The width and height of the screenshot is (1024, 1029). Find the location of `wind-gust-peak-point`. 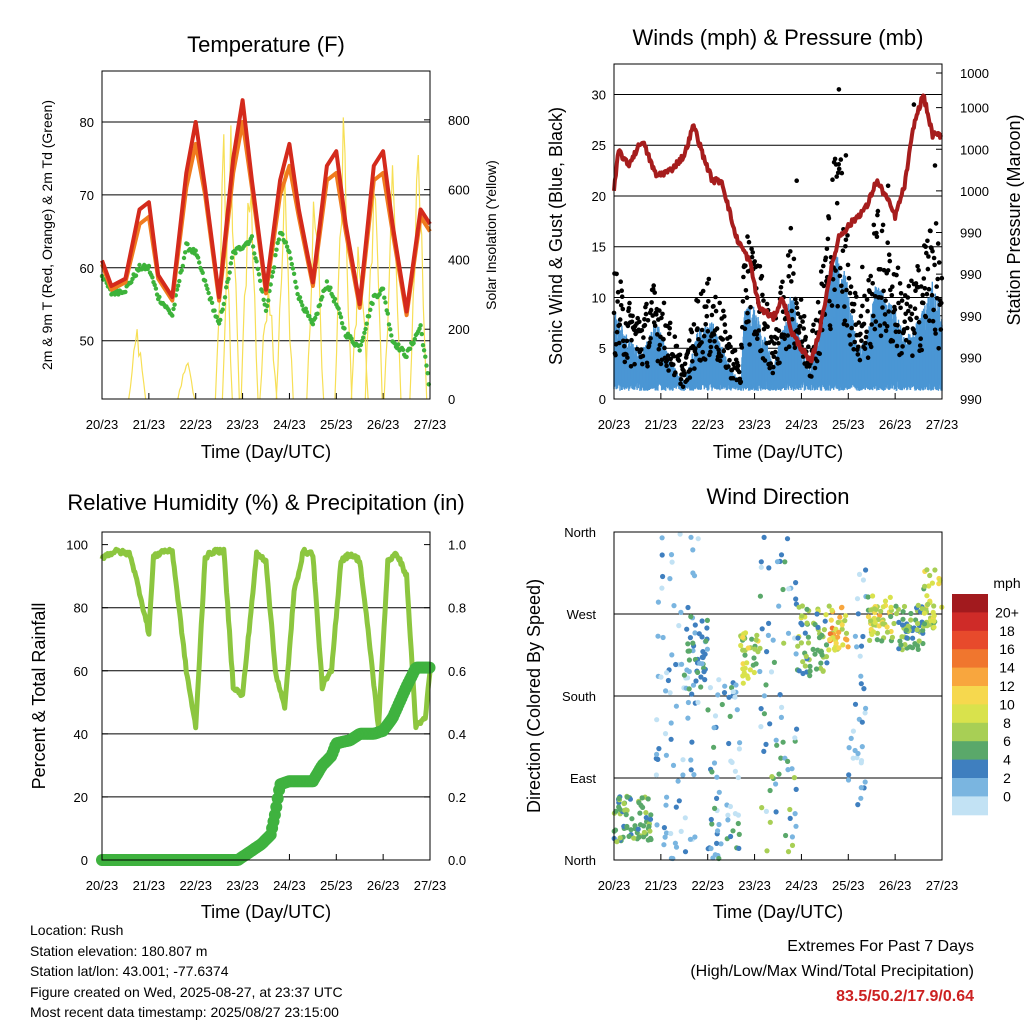

wind-gust-peak-point is located at coordinates (846, 155).